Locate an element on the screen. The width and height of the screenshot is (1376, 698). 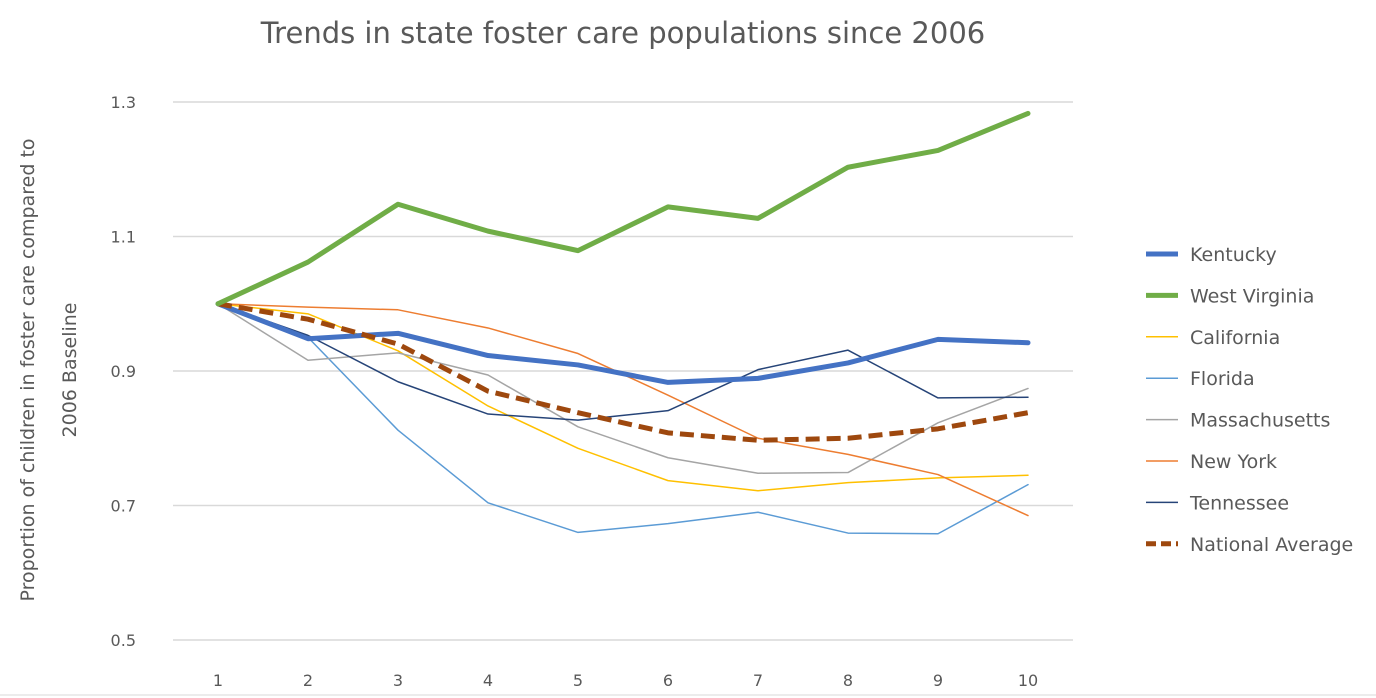
y-tick-label: 0.9 is located at coordinates (123, 371).